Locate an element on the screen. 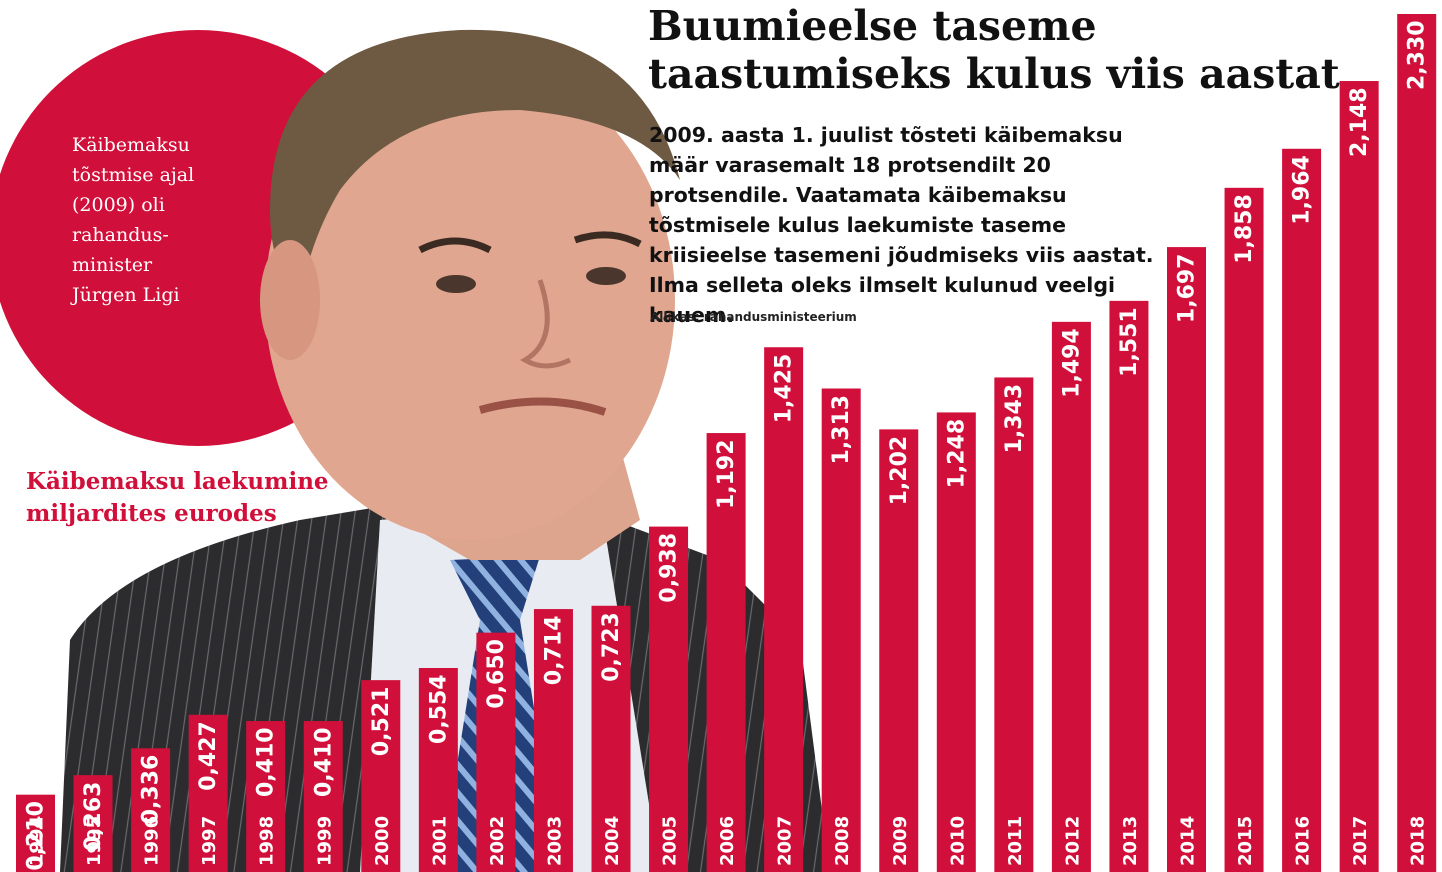 Image resolution: width=1442 pixels, height=872 pixels. value-label: 1,248 is located at coordinates (956, 454).